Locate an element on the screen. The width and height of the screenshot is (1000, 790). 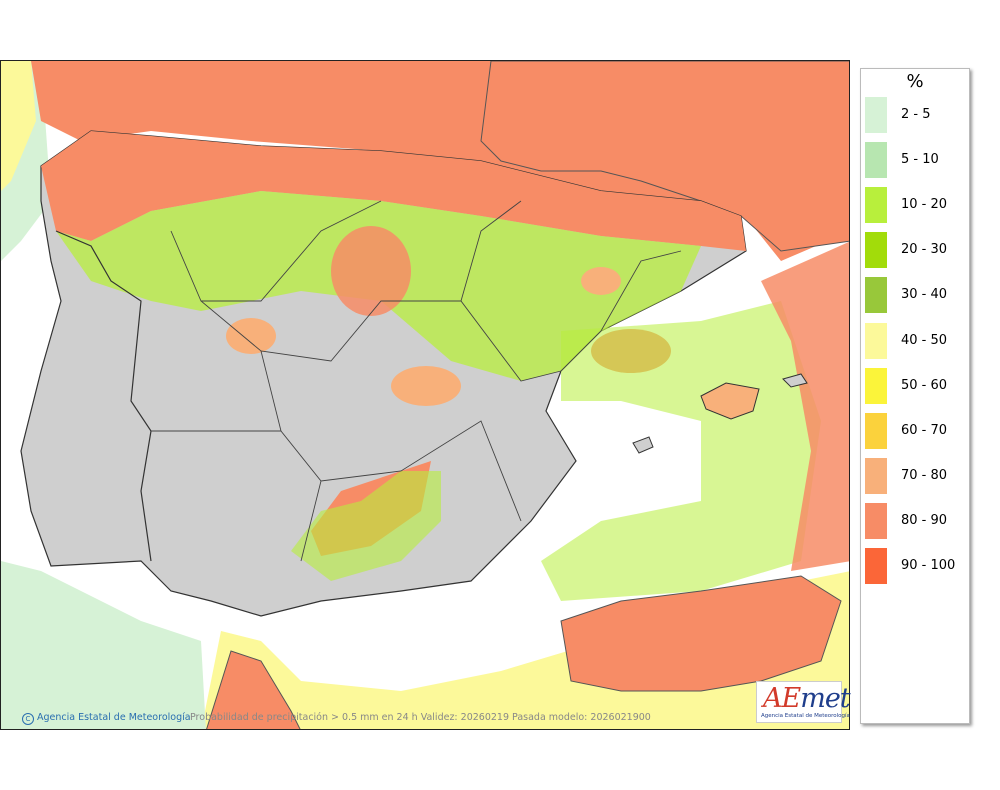
legend-label: 50 - 60 is located at coordinates (924, 385).